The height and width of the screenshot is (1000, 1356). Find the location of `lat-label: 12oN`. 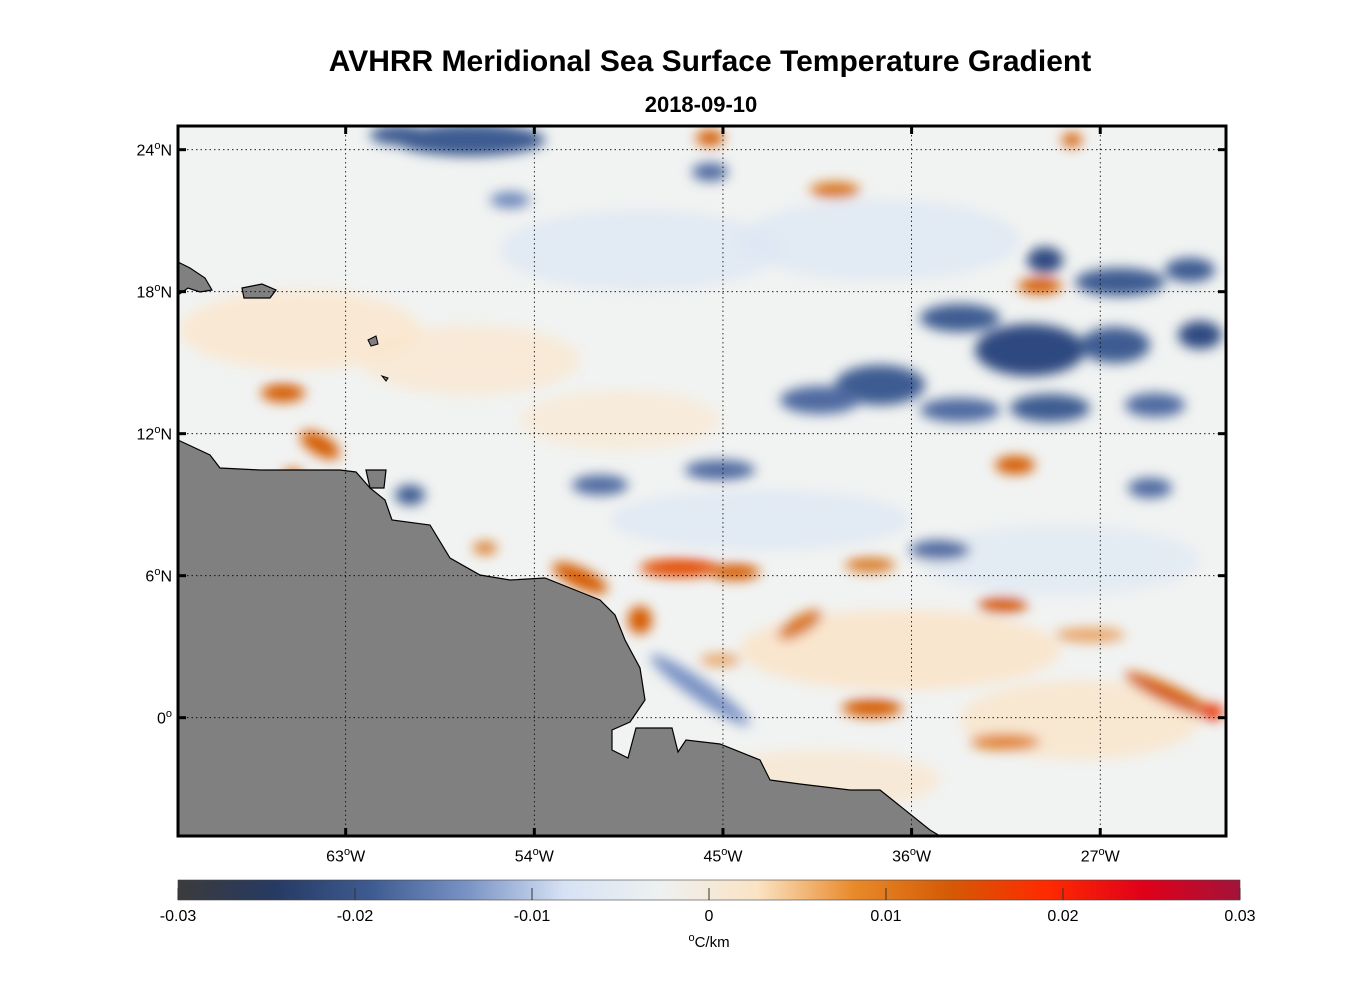

lat-label: 12oN is located at coordinates (154, 433).